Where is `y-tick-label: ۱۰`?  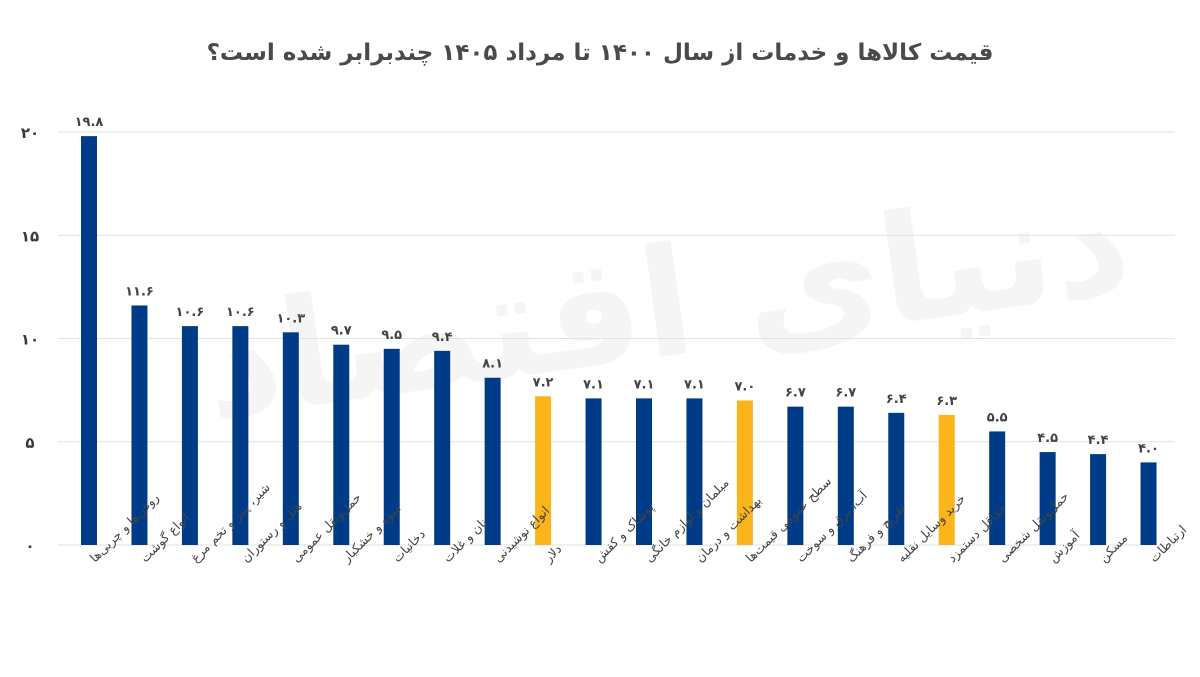
y-tick-label: ۱۰ is located at coordinates (30, 340).